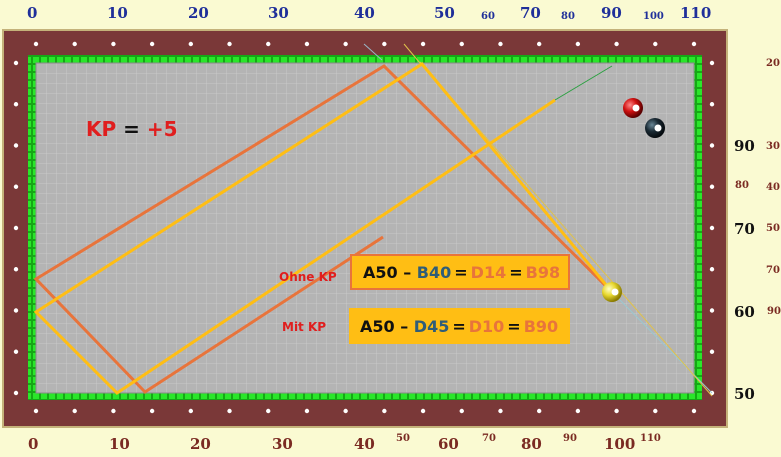 The height and width of the screenshot is (457, 781). I want to click on bottom-scale-label: 80, so click(531, 444).